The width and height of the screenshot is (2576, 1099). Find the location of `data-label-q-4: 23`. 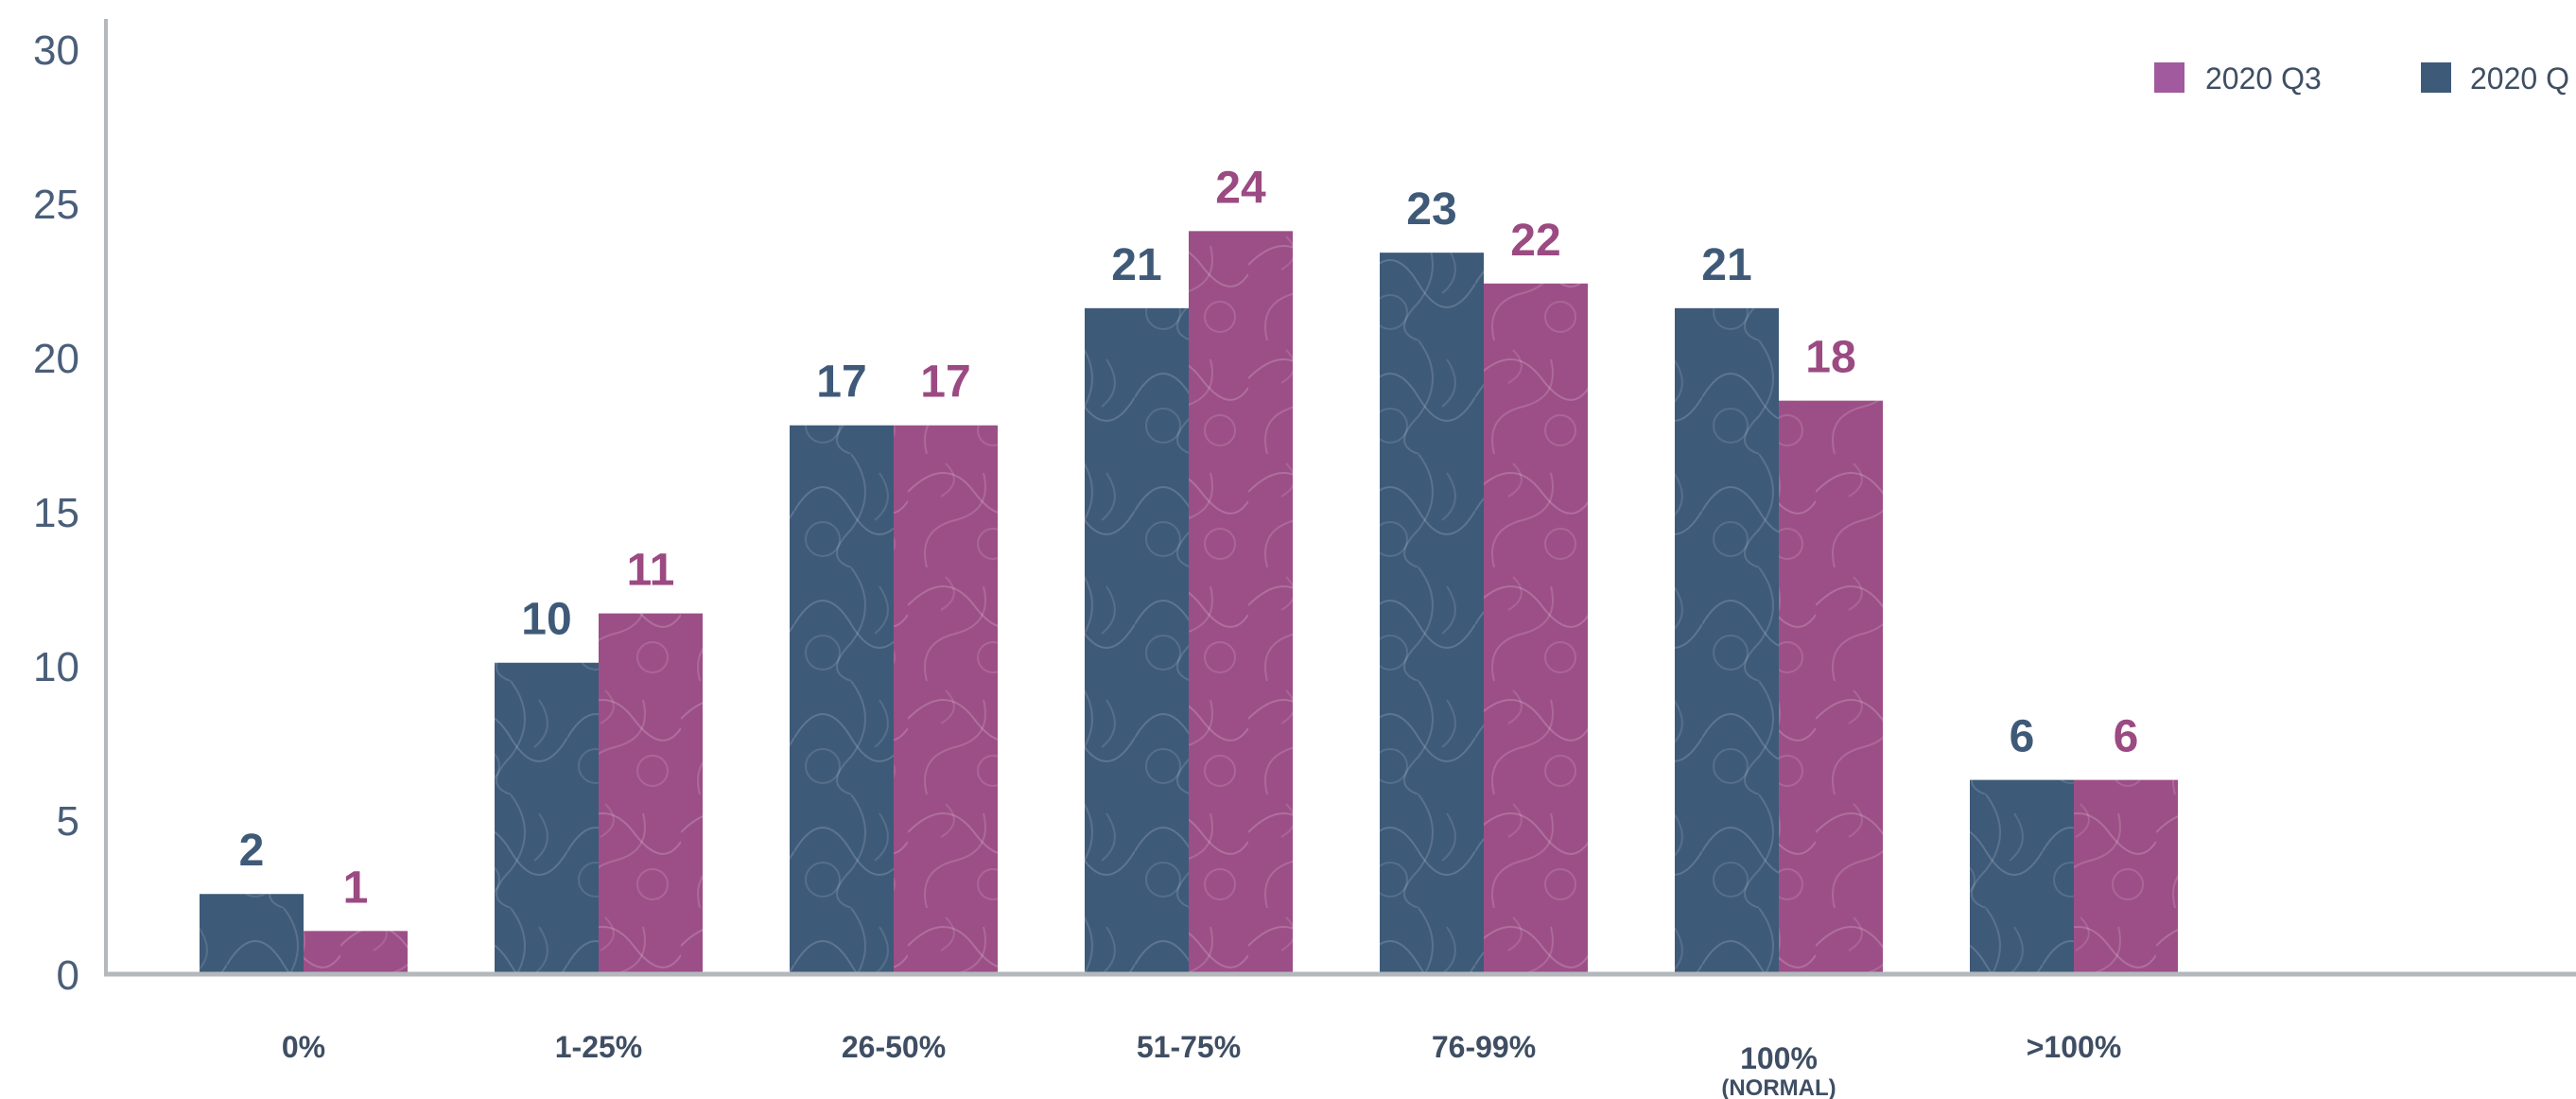

data-label-q-4: 23 is located at coordinates (1431, 209).